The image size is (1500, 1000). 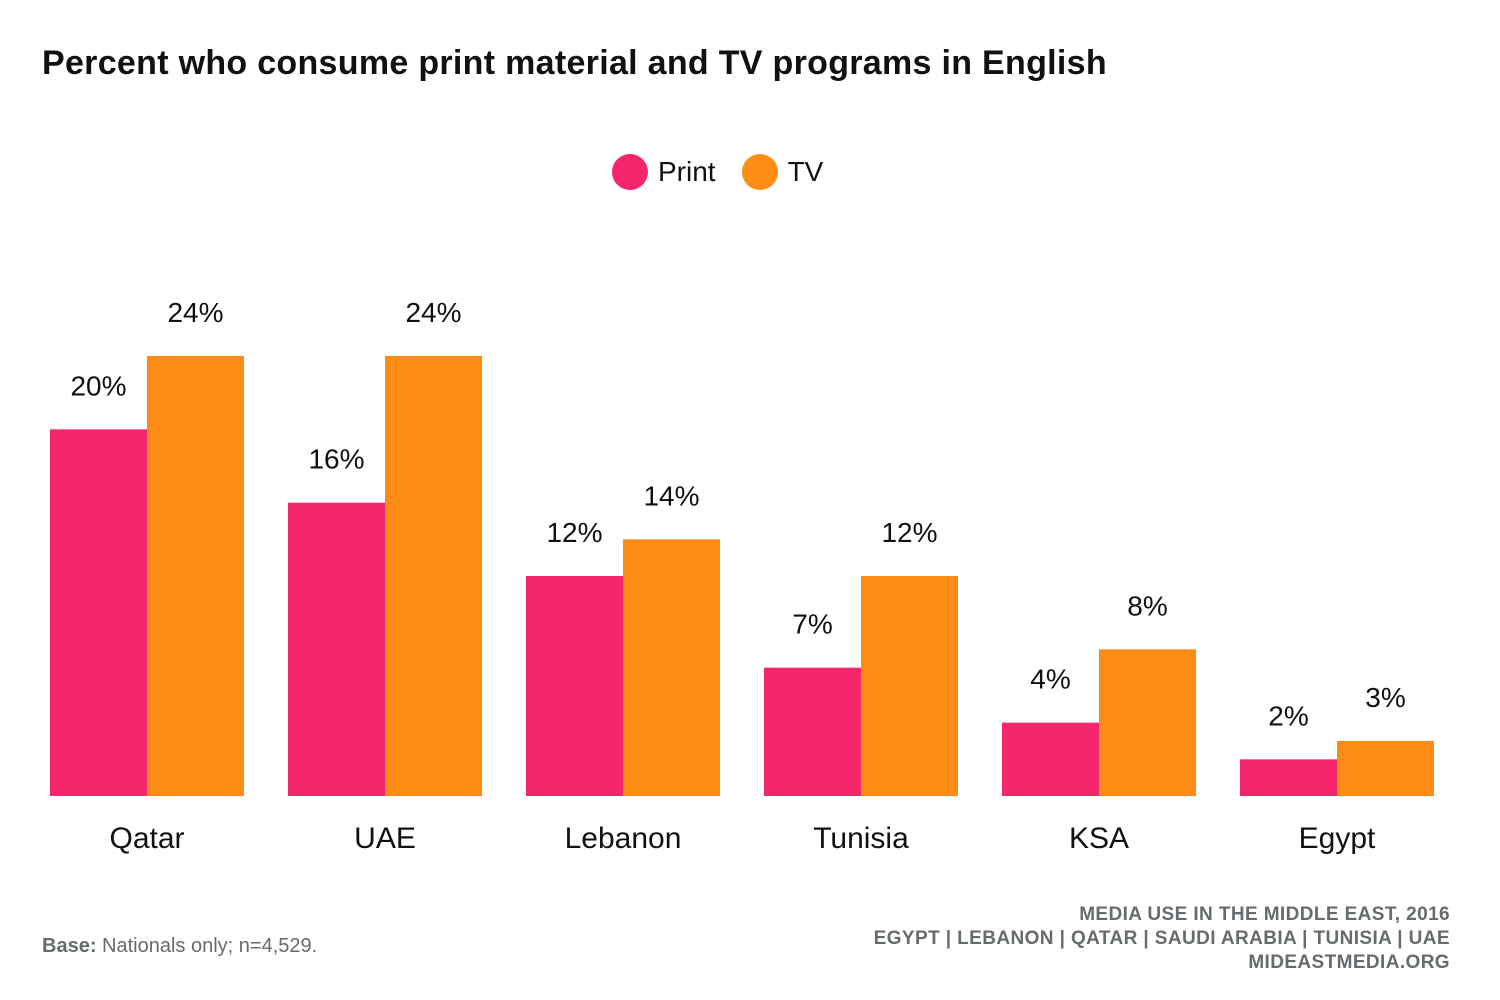 I want to click on legend-label-print: Print, so click(x=687, y=171).